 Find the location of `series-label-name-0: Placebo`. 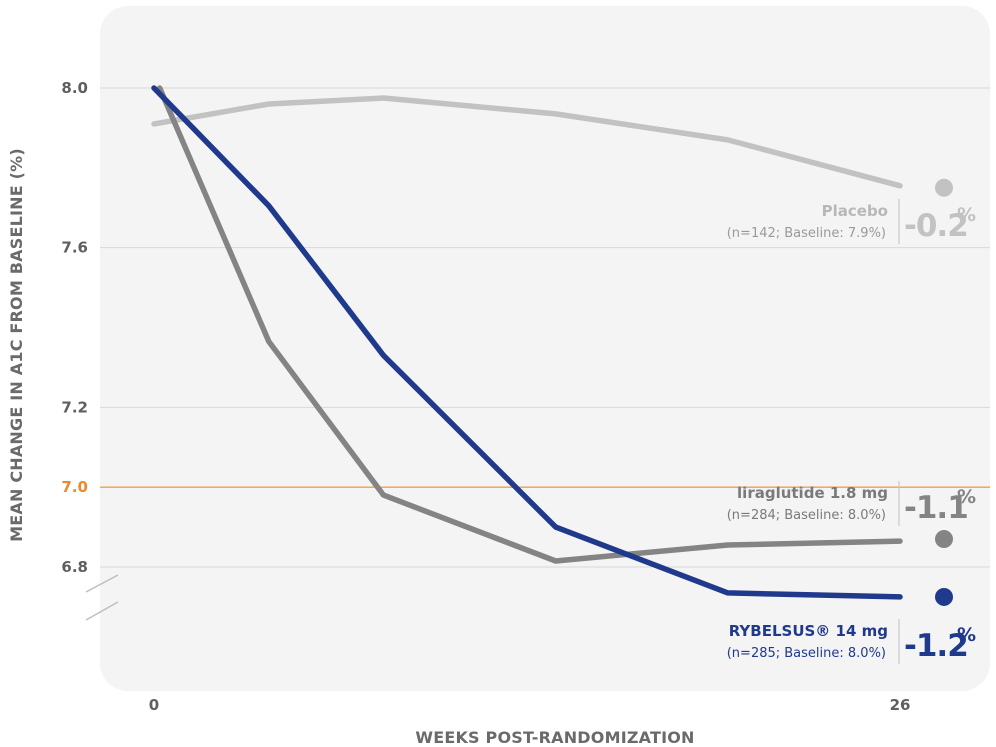

series-label-name-0: Placebo is located at coordinates (855, 211).